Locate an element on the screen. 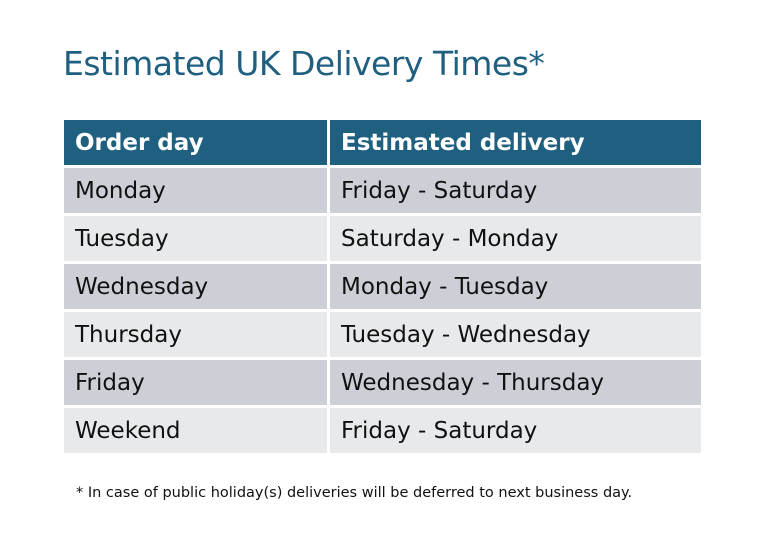 The width and height of the screenshot is (769, 555). order-day-cell: Tuesday is located at coordinates (195, 238).